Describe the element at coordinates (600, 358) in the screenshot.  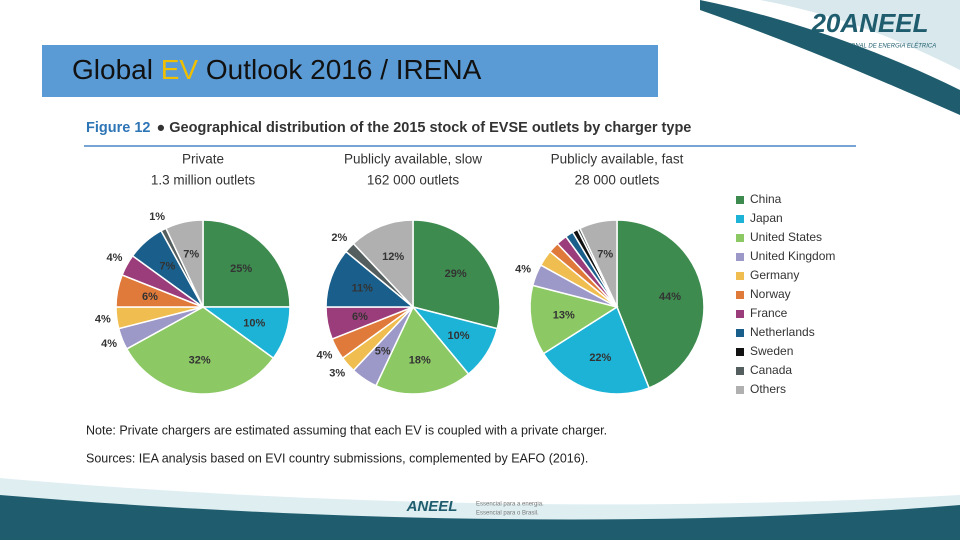
I see `slice-label: 22%` at that location.